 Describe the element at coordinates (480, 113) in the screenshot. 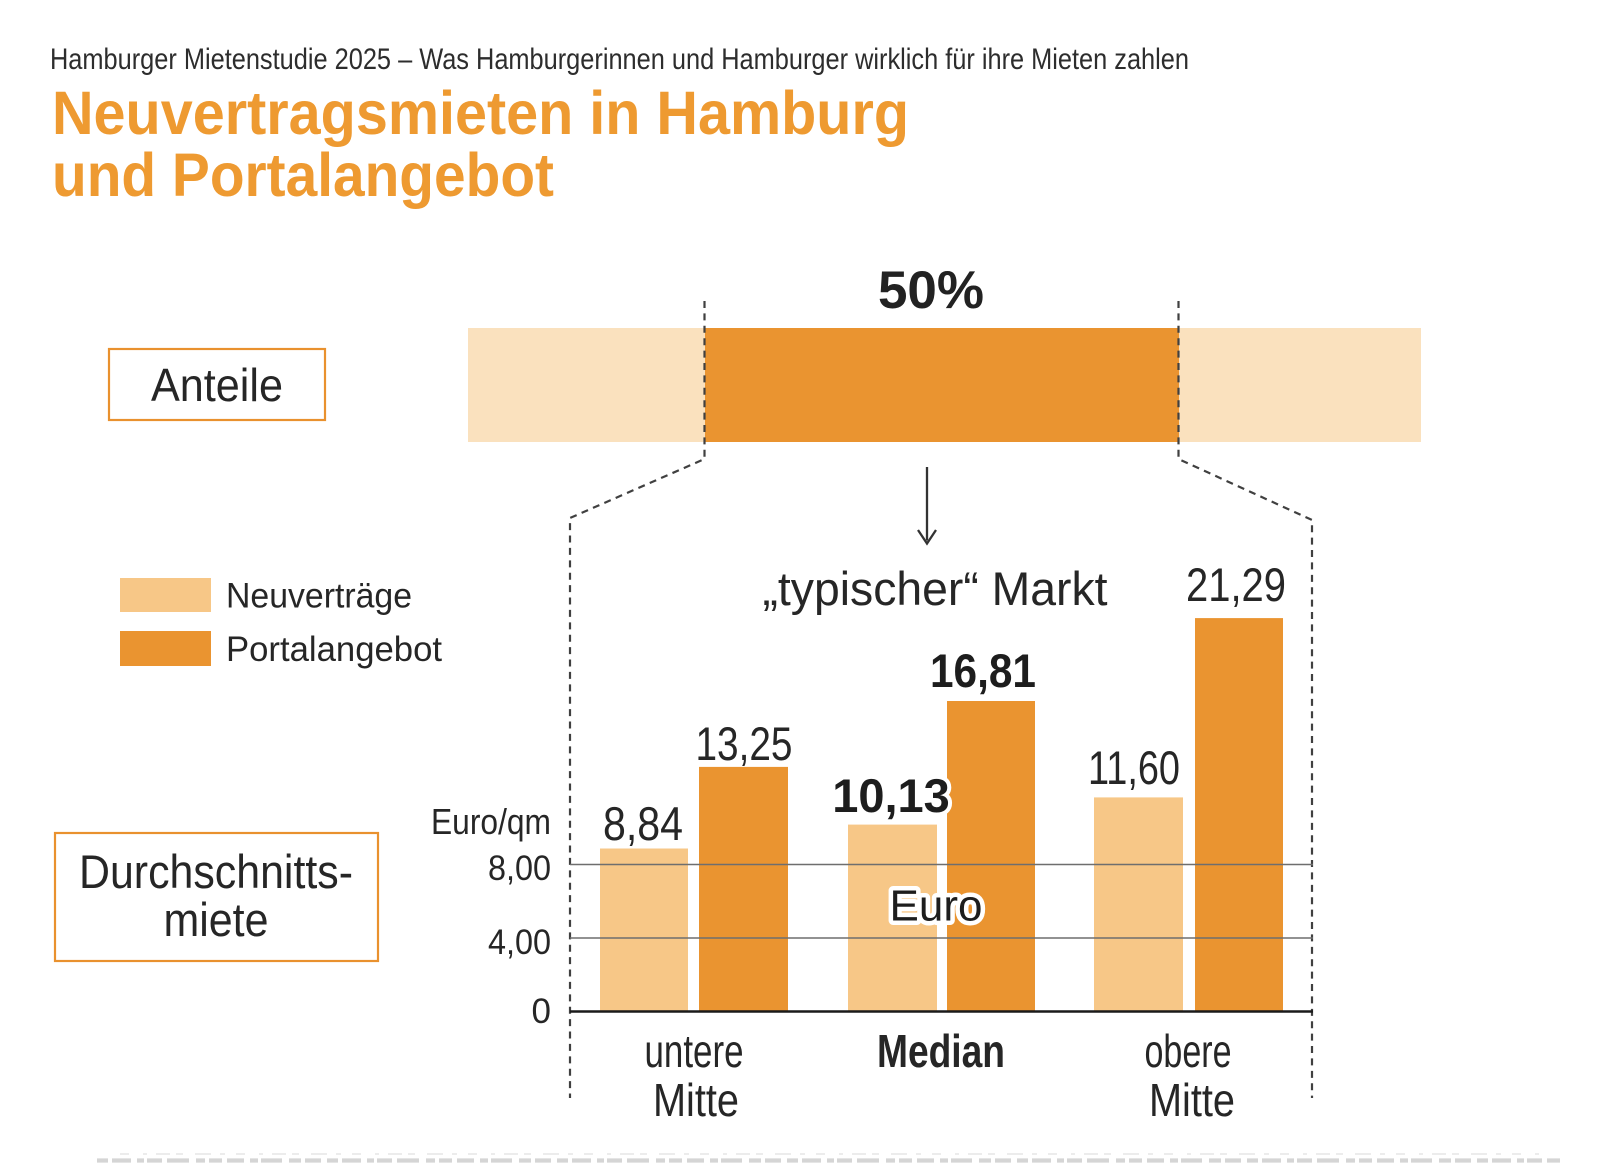

I see `svg-text: Neuvertragsmieten in Hamburg` at that location.